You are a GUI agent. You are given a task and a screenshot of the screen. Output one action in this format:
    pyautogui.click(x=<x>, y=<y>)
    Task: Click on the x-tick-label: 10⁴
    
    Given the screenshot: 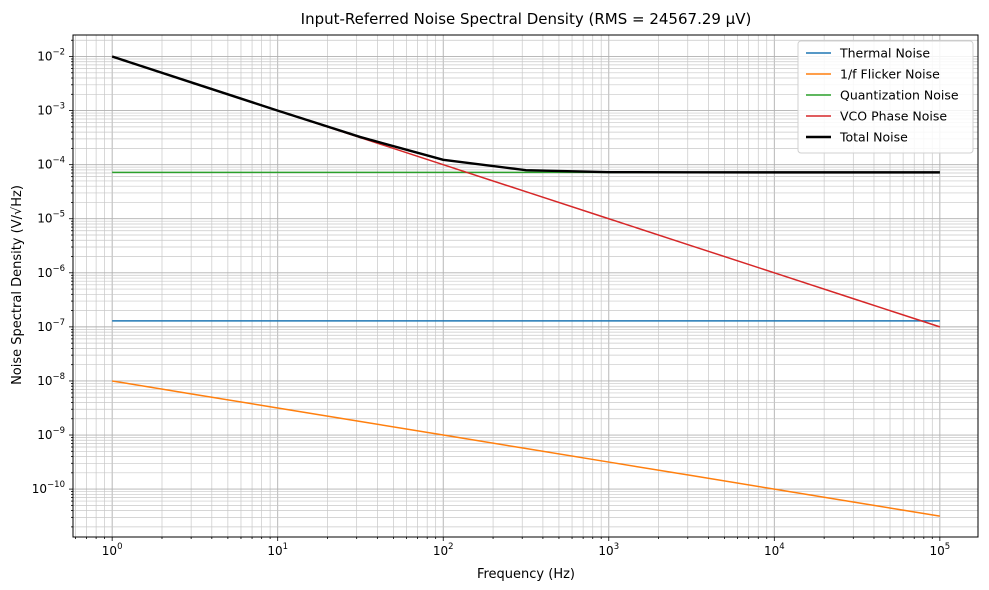 What is the action you would take?
    pyautogui.click(x=774, y=550)
    